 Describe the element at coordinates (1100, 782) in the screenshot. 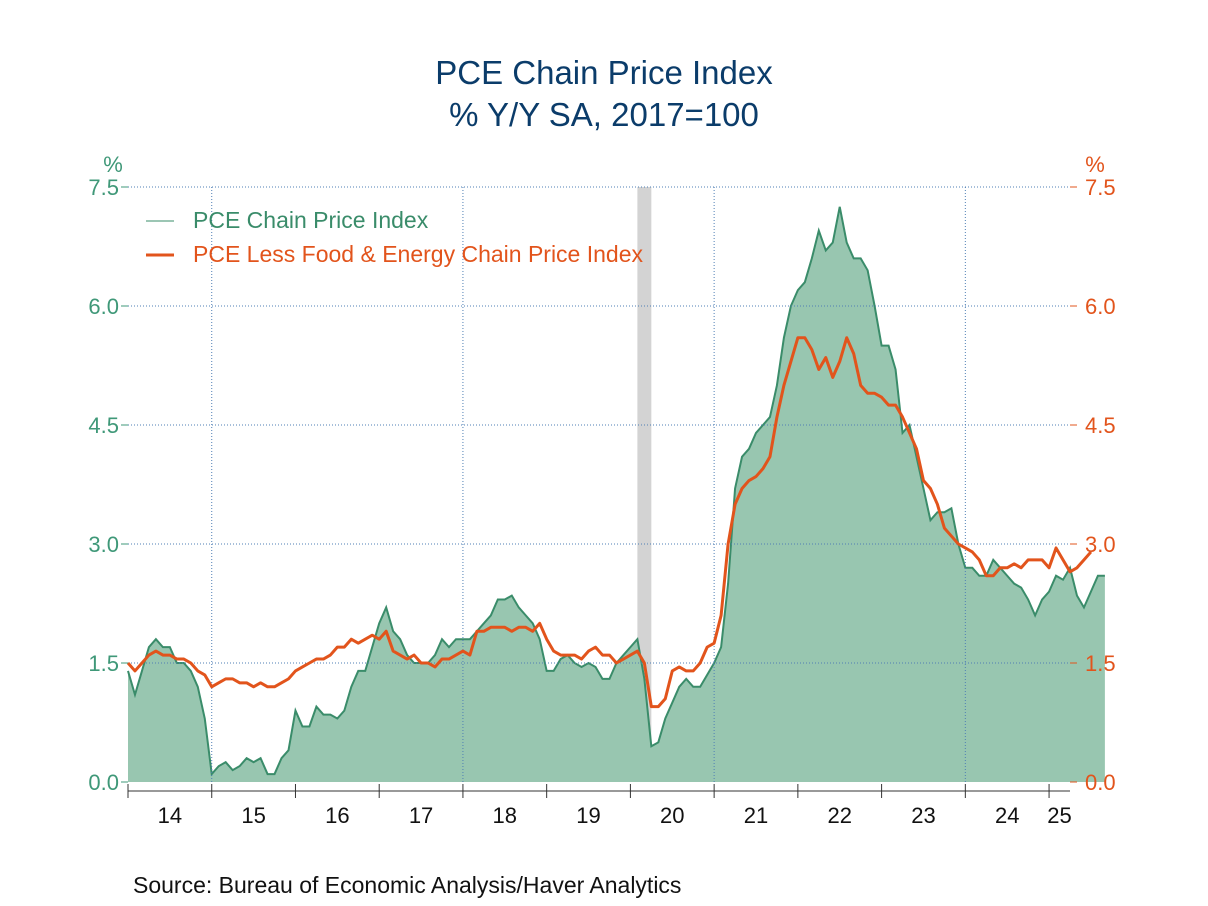

I see `y-right-tick-label: 0.0` at that location.